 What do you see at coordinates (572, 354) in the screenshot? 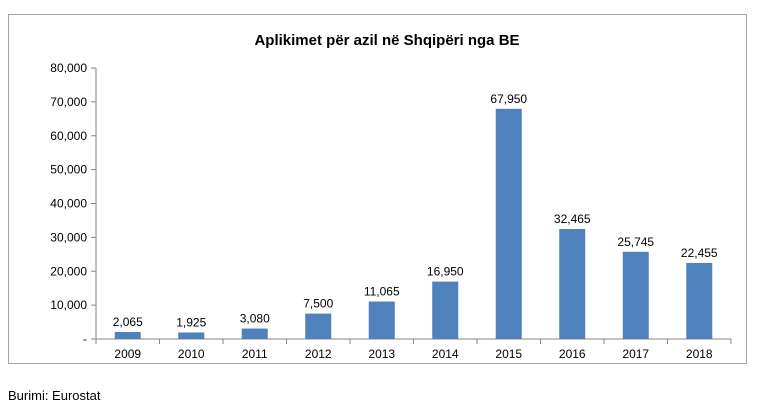
I see `x-tick-label: 2016` at bounding box center [572, 354].